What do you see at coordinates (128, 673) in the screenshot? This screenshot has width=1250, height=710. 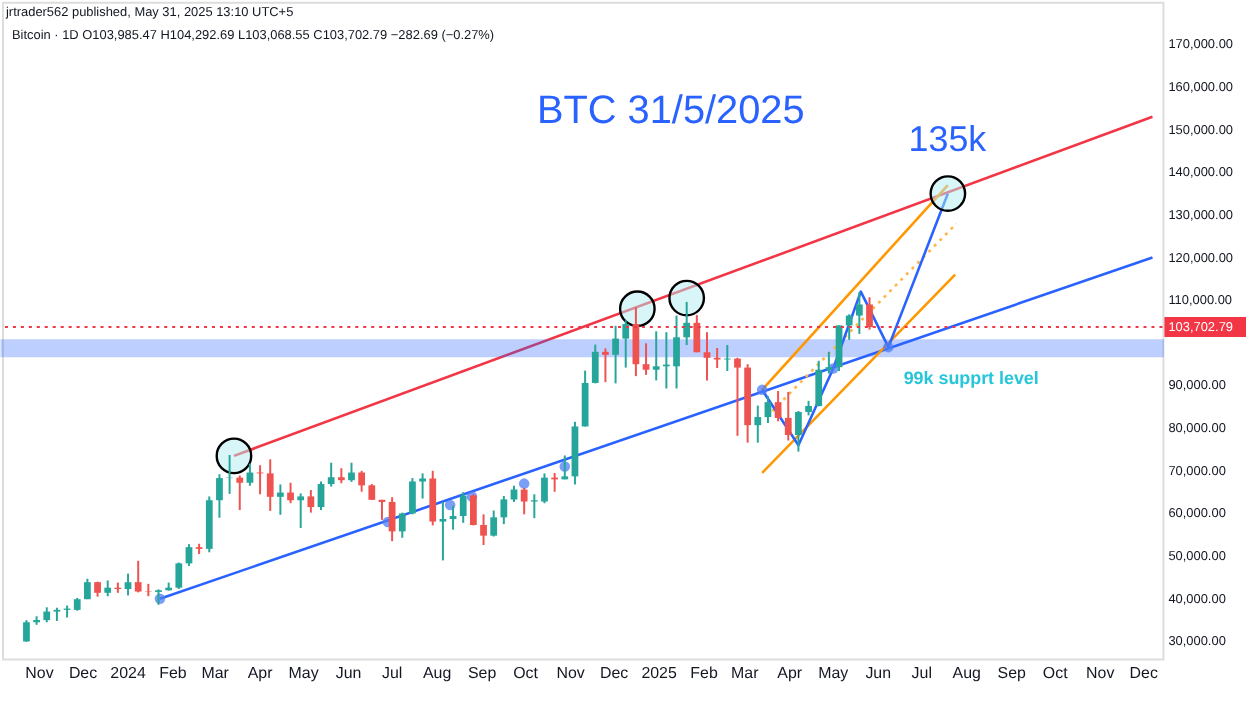 I see `x-tick-label: 2024` at bounding box center [128, 673].